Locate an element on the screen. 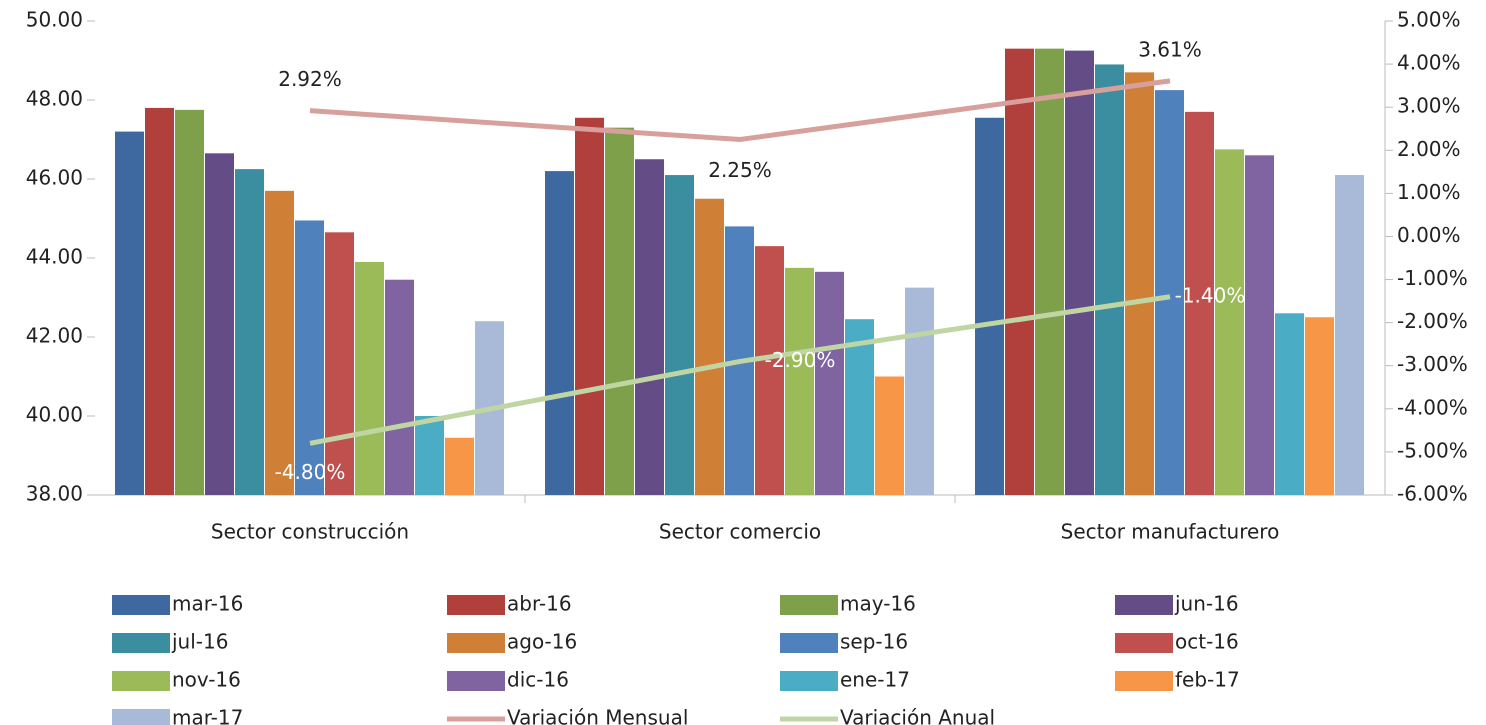 The image size is (1486, 725). y-tick-label: 40.00 is located at coordinates (54, 415).